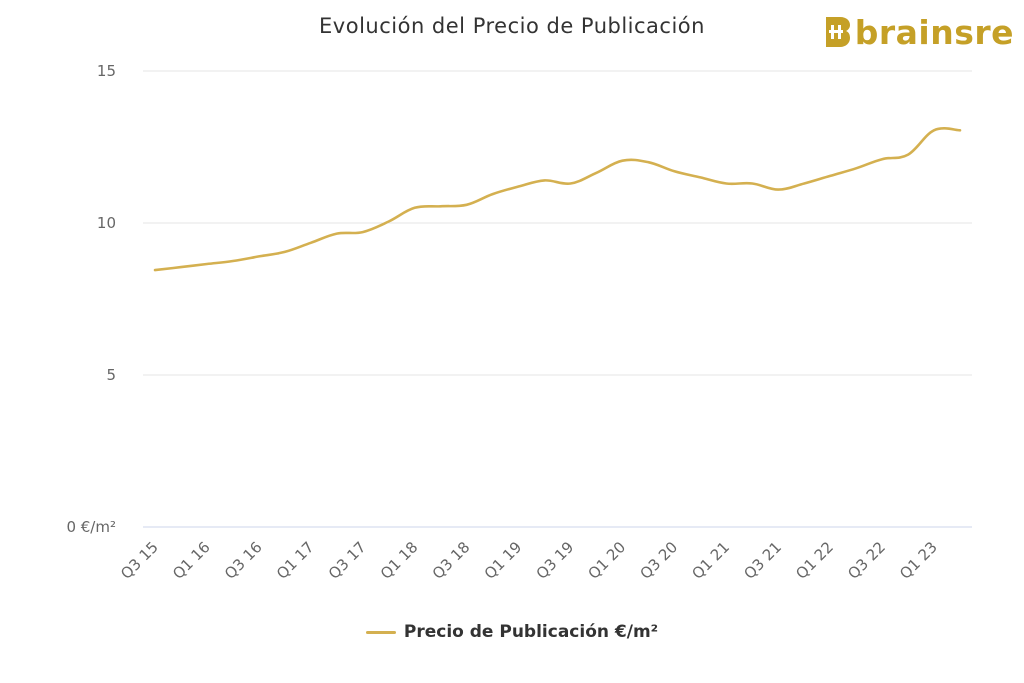 The height and width of the screenshot is (683, 1024). What do you see at coordinates (918, 560) in the screenshot?
I see `x-tick-label: Q1 23` at bounding box center [918, 560].